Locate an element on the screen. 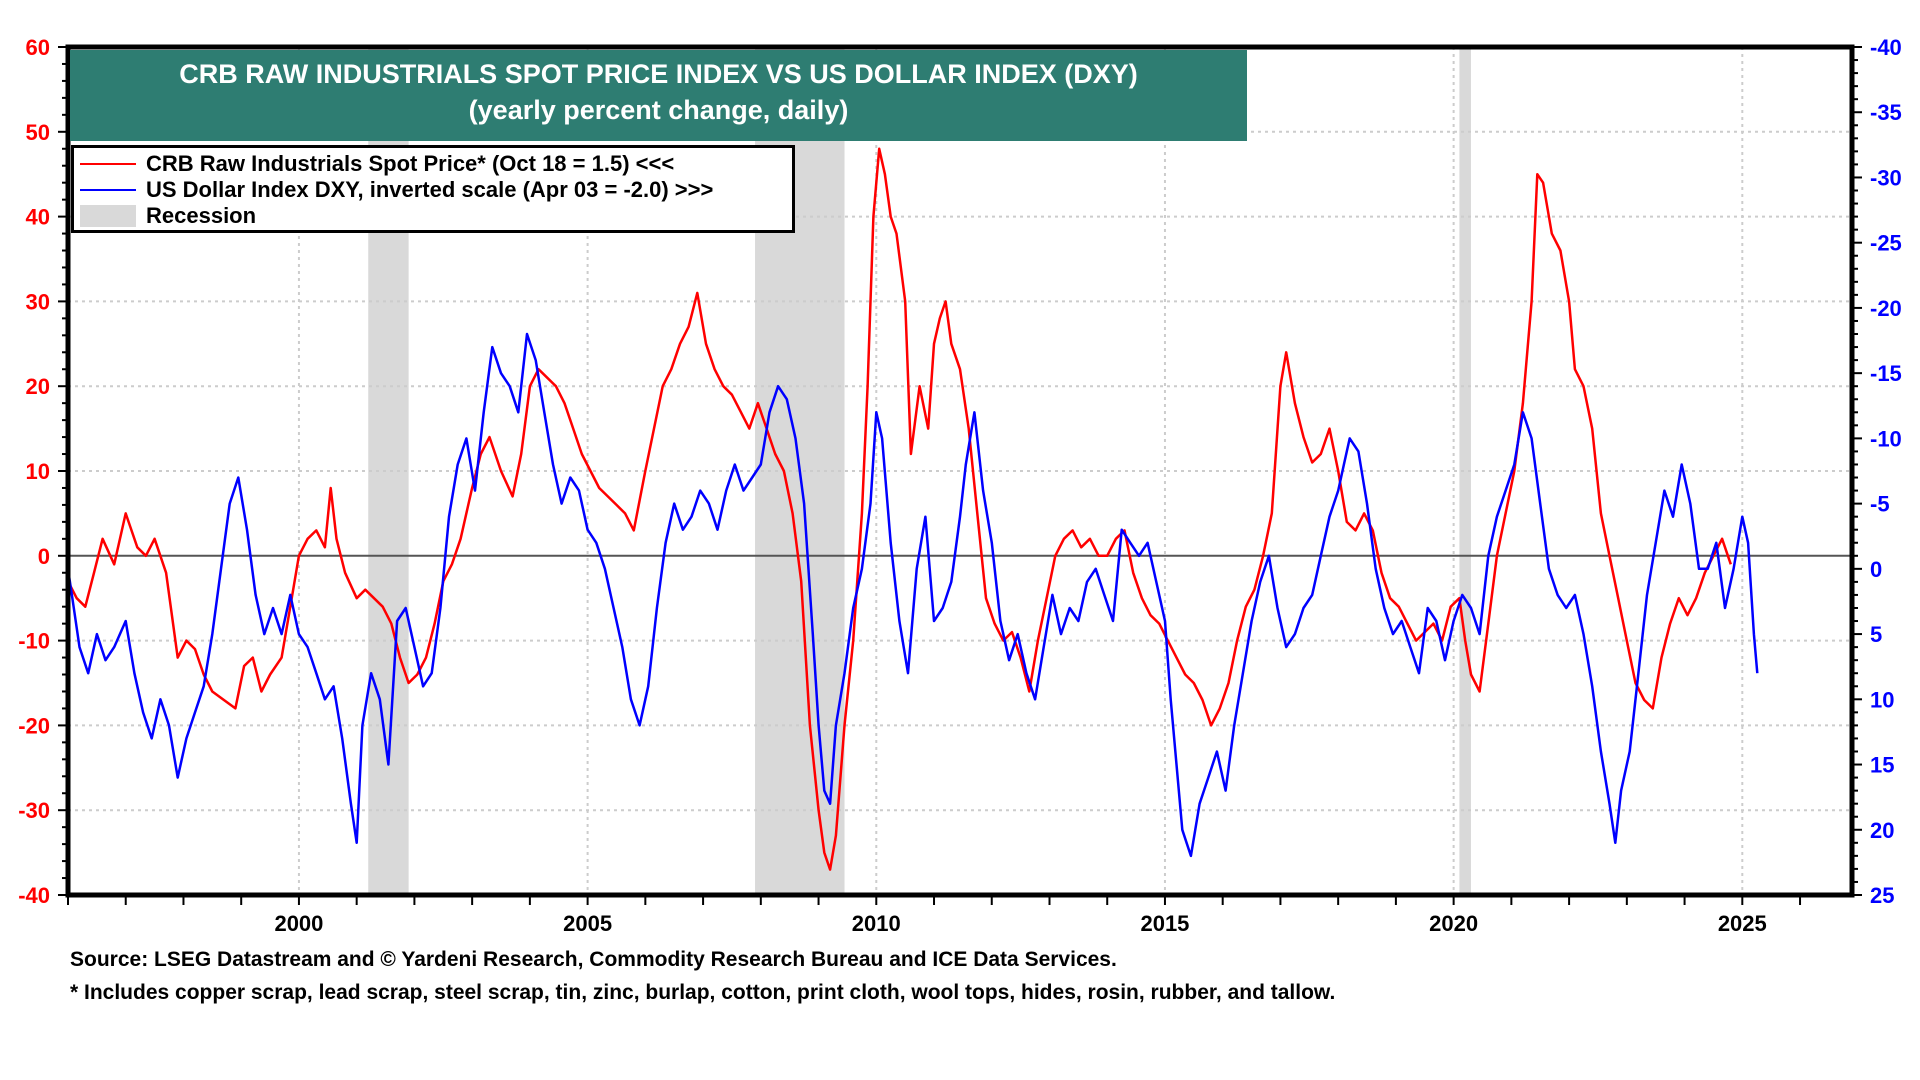  chart-subtitle: (yearly percent change, daily) is located at coordinates (658, 110).